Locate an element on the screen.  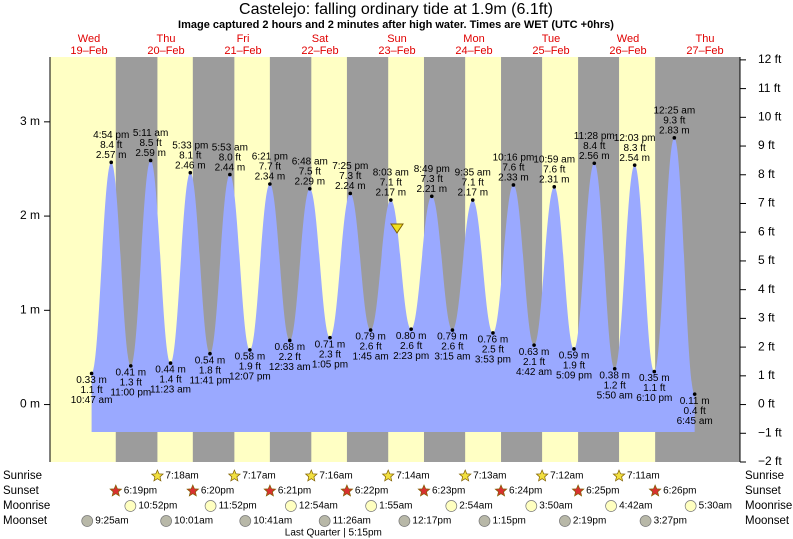
tide-height-m: 2.29 m is located at coordinates (310, 181).